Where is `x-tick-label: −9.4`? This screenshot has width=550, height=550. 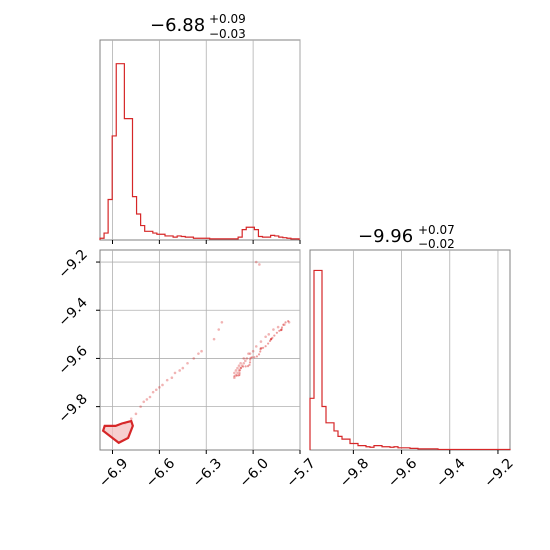
x-tick-label: −9.4 is located at coordinates (450, 472).